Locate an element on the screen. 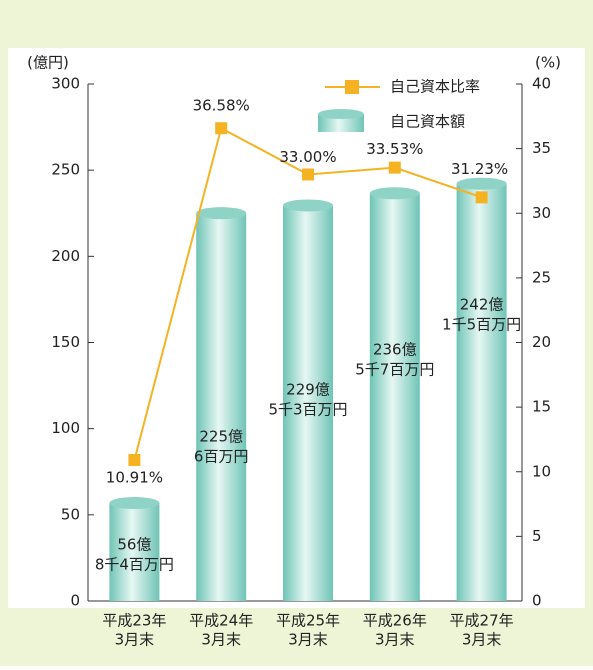 The height and width of the screenshot is (670, 593). bar-value-label: 1千5百万円 is located at coordinates (481, 325).